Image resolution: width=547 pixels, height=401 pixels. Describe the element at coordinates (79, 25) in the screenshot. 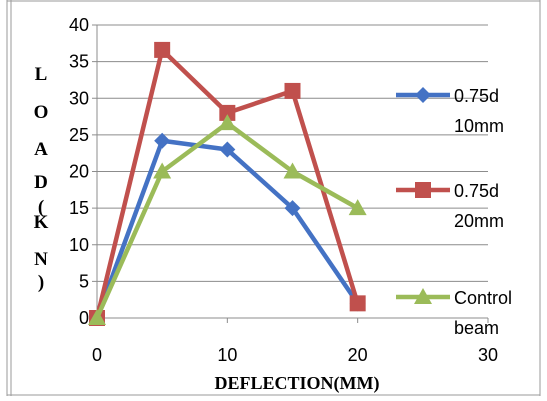

I see `y-tick-label: 40` at that location.